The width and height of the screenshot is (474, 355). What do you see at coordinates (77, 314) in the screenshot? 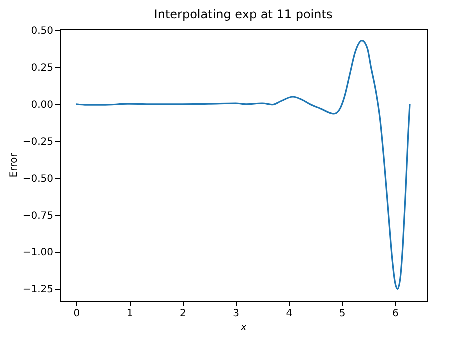
I see `x-tick-label: 0` at bounding box center [77, 314].